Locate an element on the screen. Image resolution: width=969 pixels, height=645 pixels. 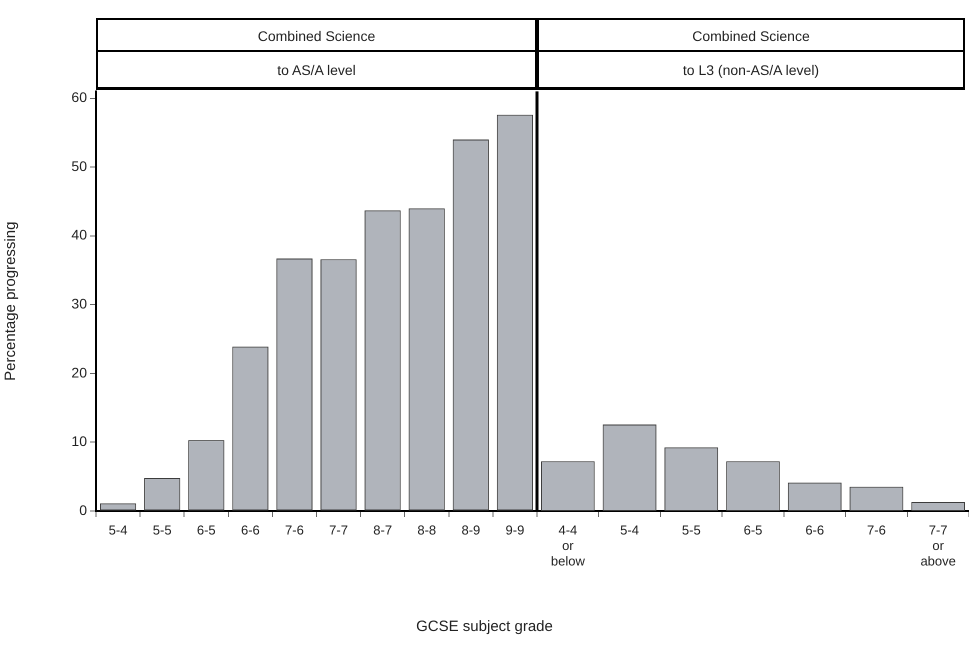
y-tick-label: 40 is located at coordinates (79, 234).